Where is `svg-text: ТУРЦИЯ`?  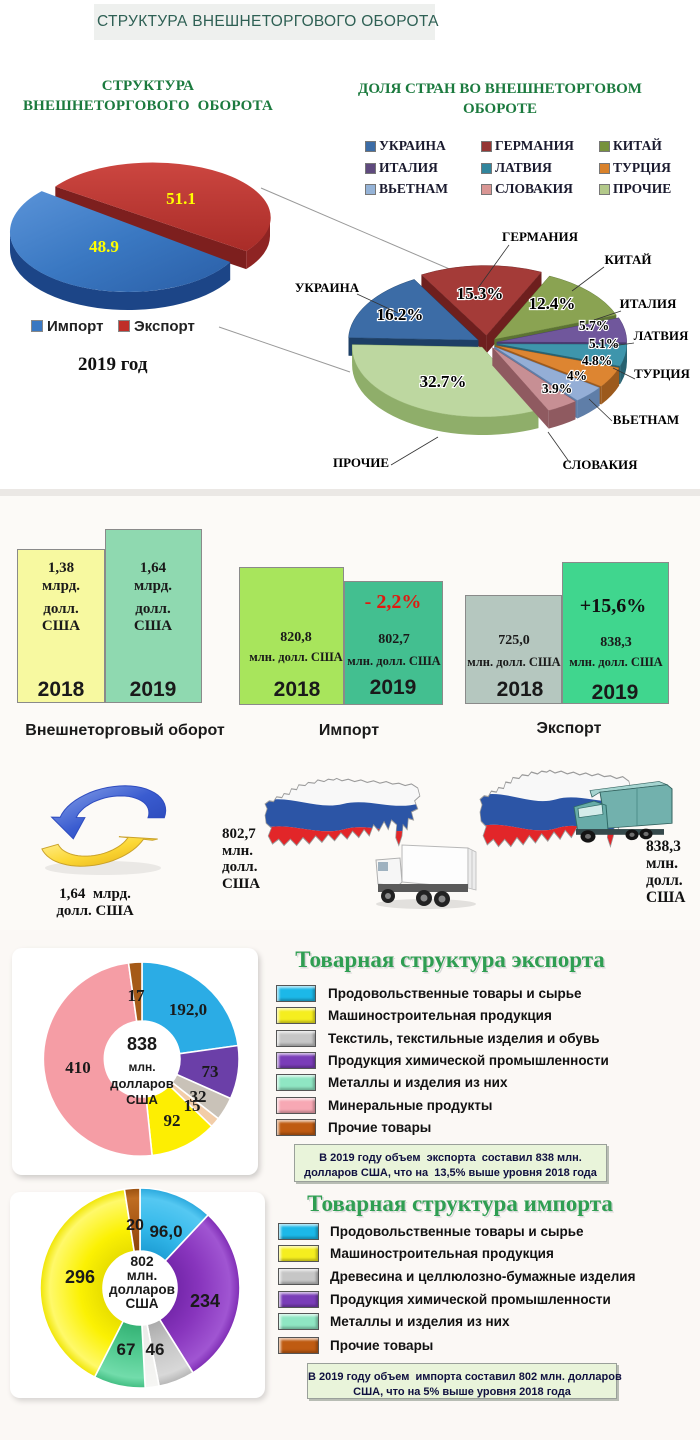
svg-text: ТУРЦИЯ is located at coordinates (662, 373).